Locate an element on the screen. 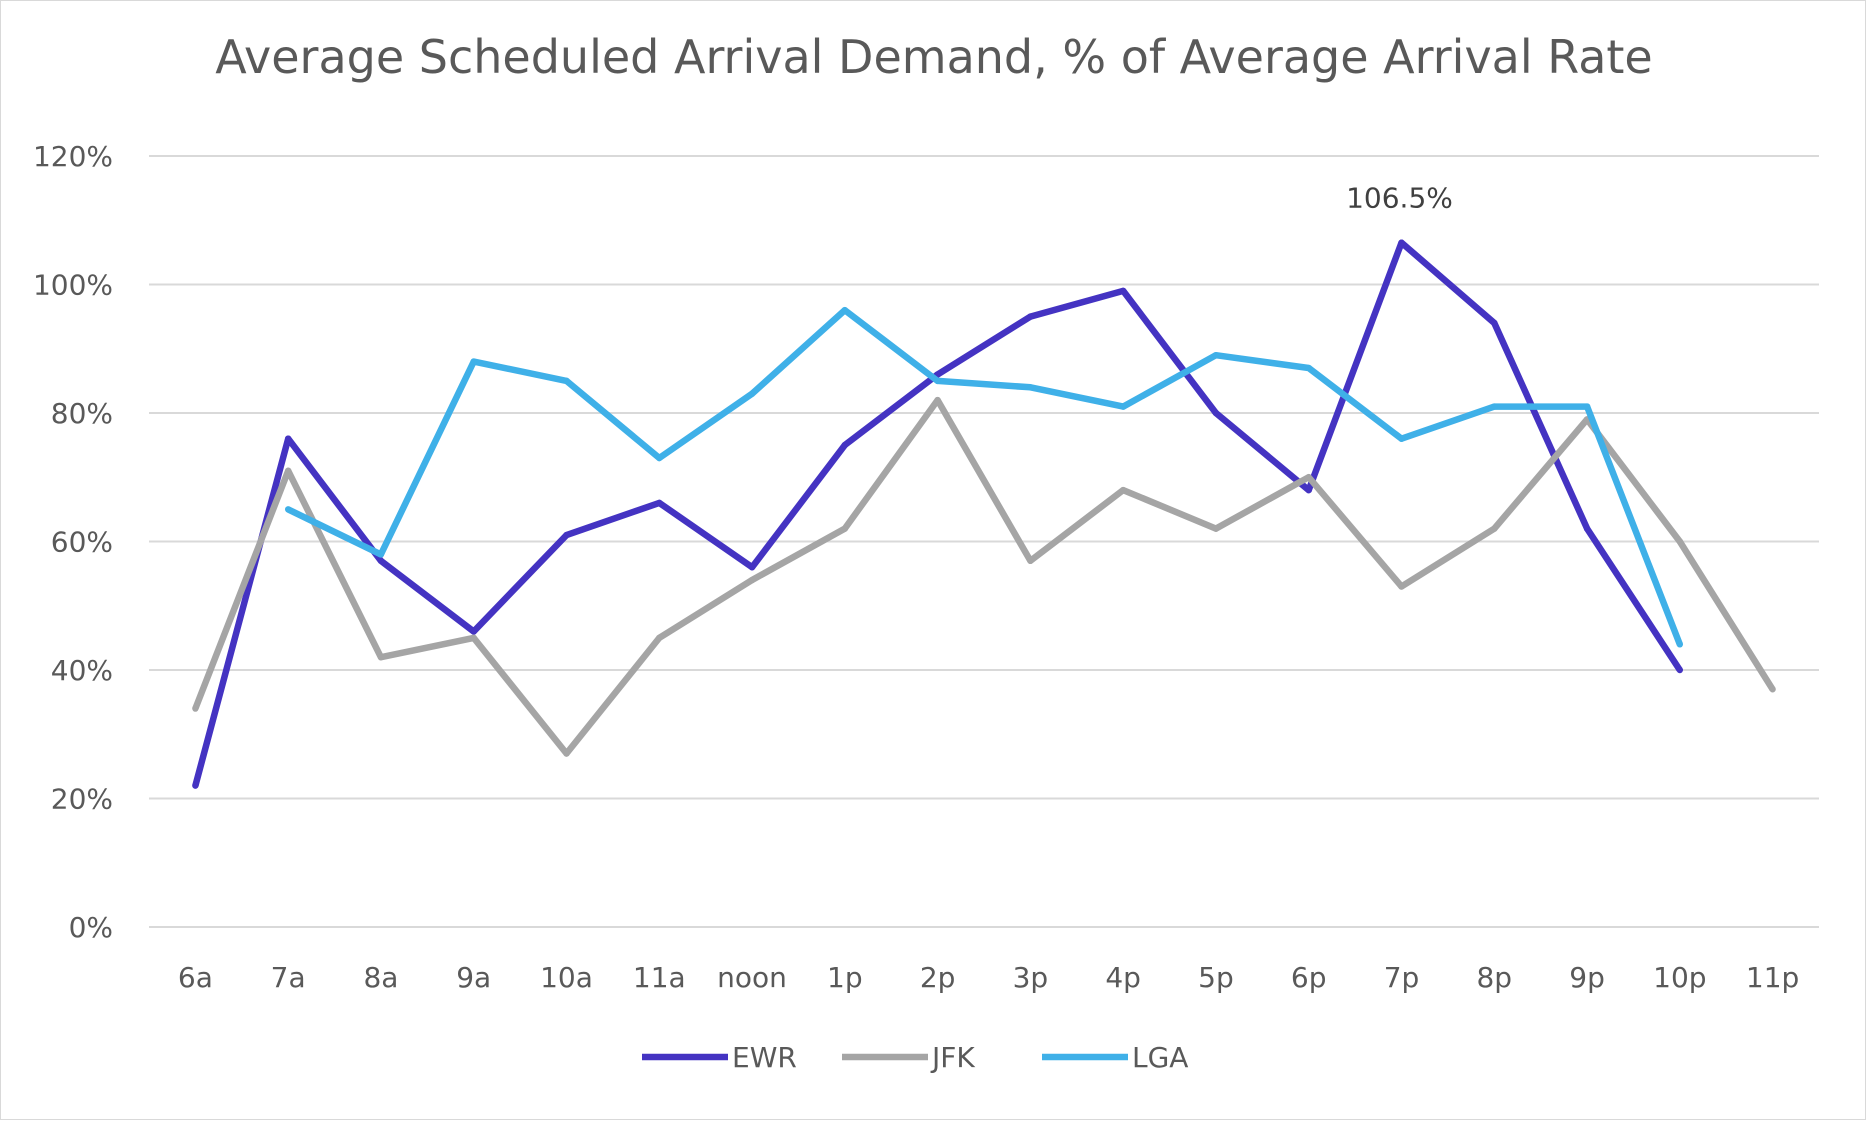  x-tick-label: 11p is located at coordinates (1772, 977).